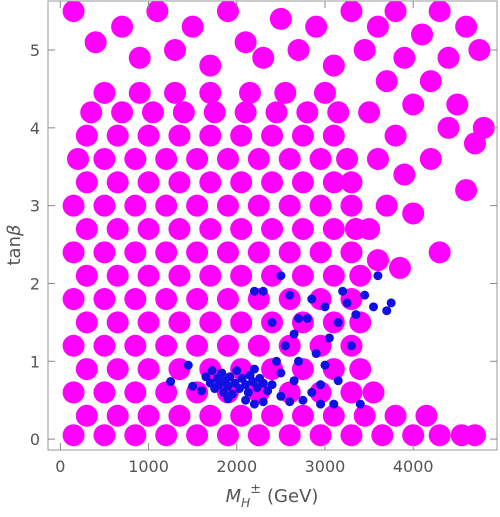 The height and width of the screenshot is (517, 500). What do you see at coordinates (245, 503) in the screenshot?
I see `x-label-subscript: H` at bounding box center [245, 503].